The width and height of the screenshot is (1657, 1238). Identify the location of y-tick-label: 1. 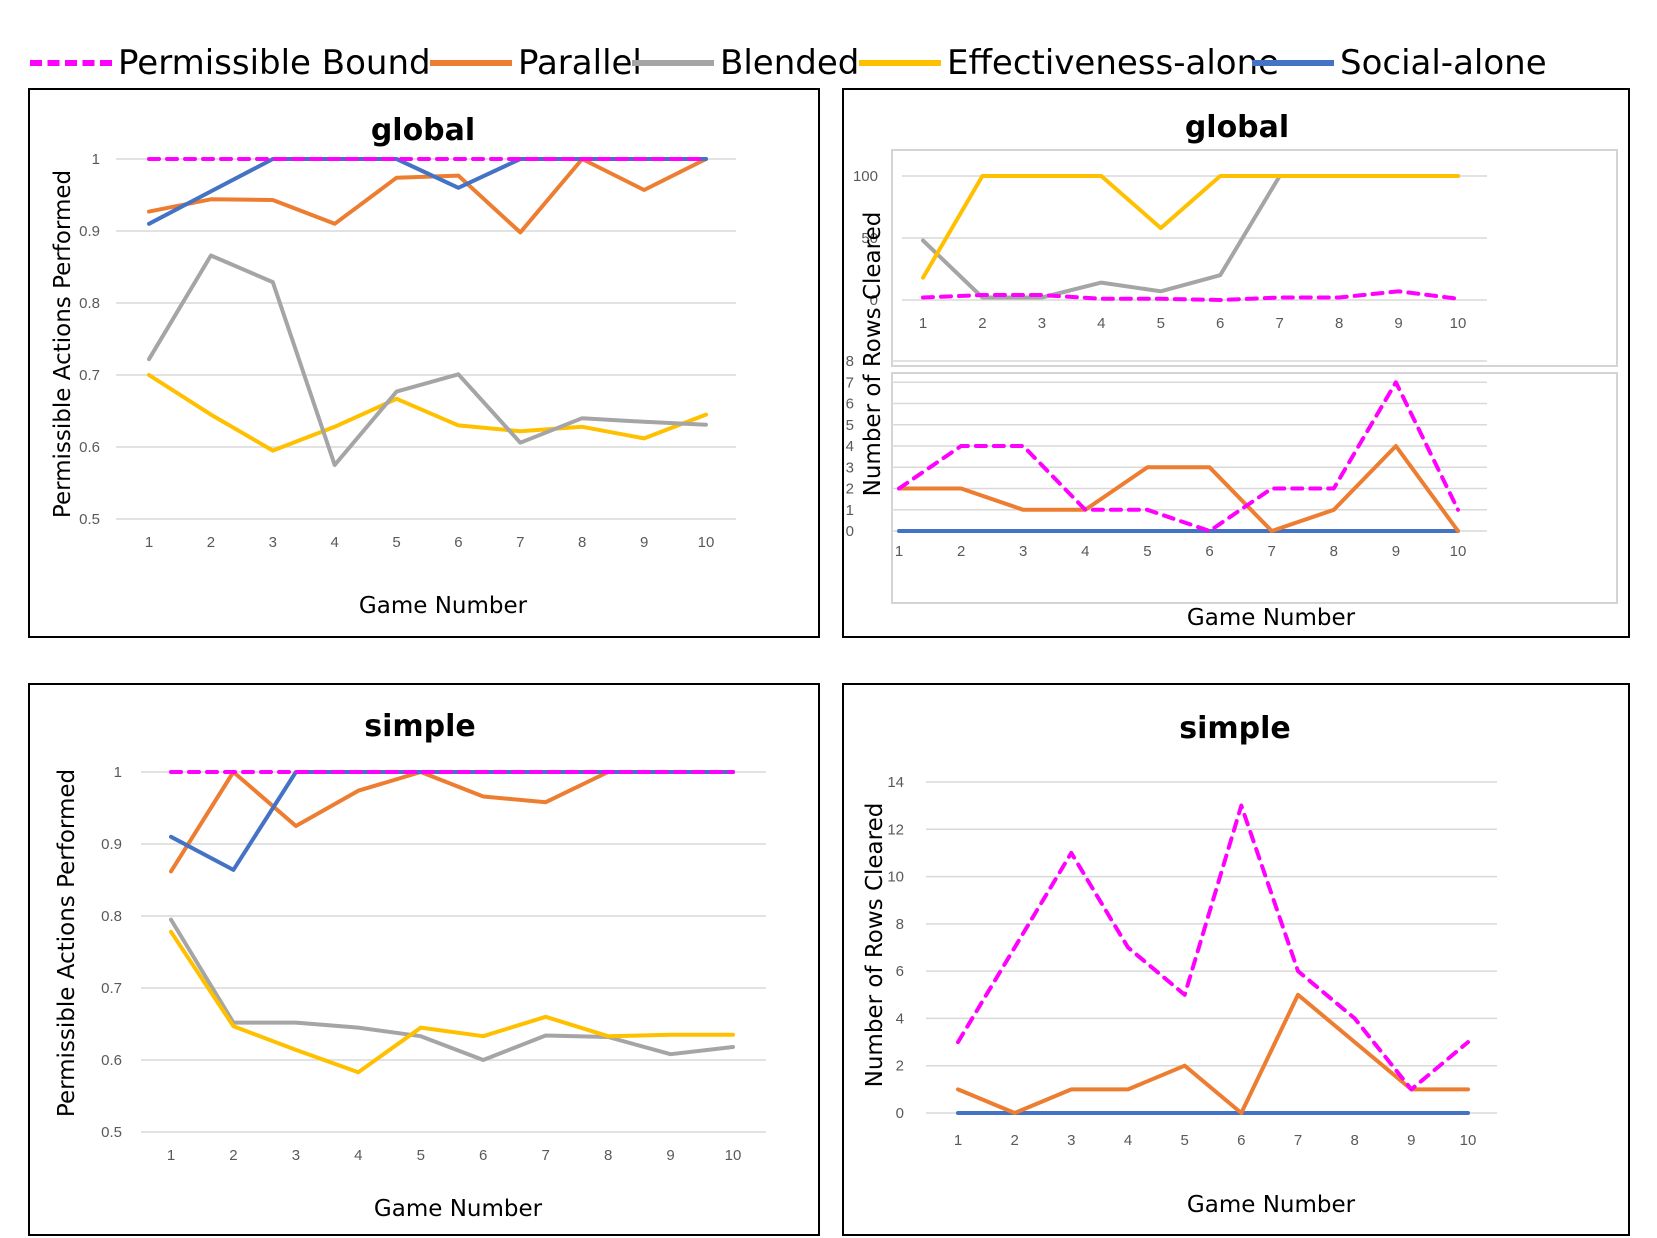
(96, 159).